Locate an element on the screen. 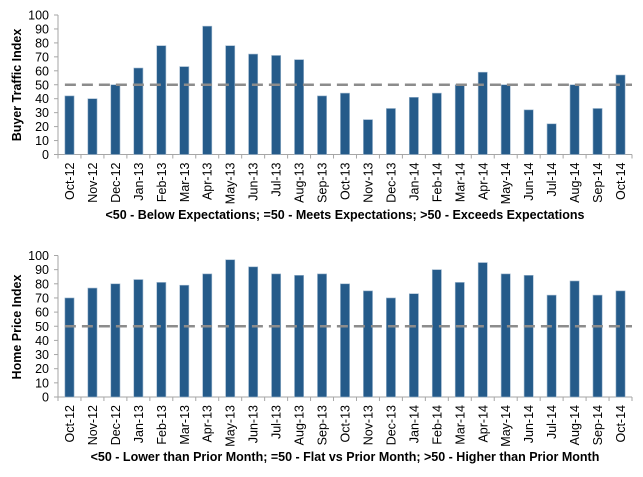 This screenshot has height=477, width=643. y-tick-label: 90 is located at coordinates (42, 29).